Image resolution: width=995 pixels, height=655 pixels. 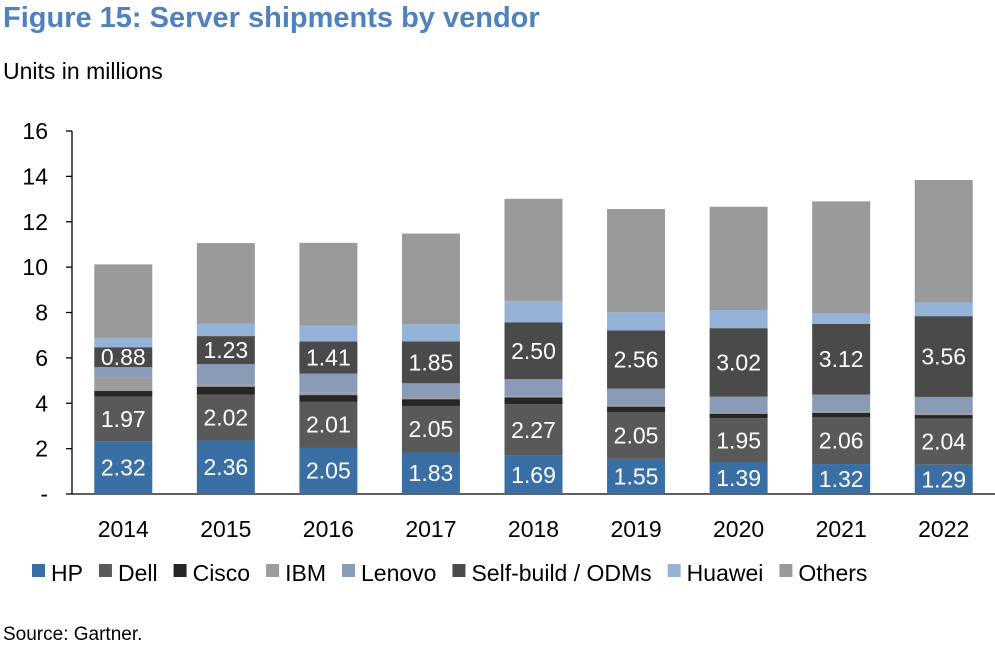 What do you see at coordinates (138, 573) in the screenshot?
I see `legend-label: Dell` at bounding box center [138, 573].